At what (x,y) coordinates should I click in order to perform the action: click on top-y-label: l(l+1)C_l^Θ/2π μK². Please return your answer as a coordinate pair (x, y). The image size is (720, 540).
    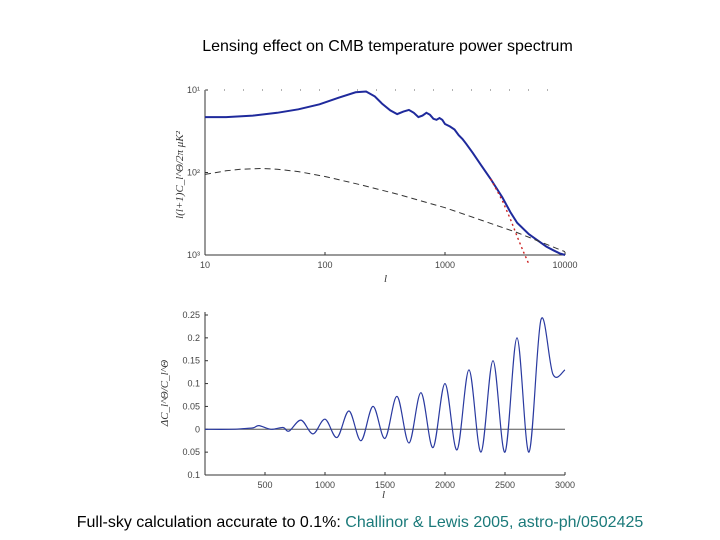
    Looking at the image, I should click on (180, 174).